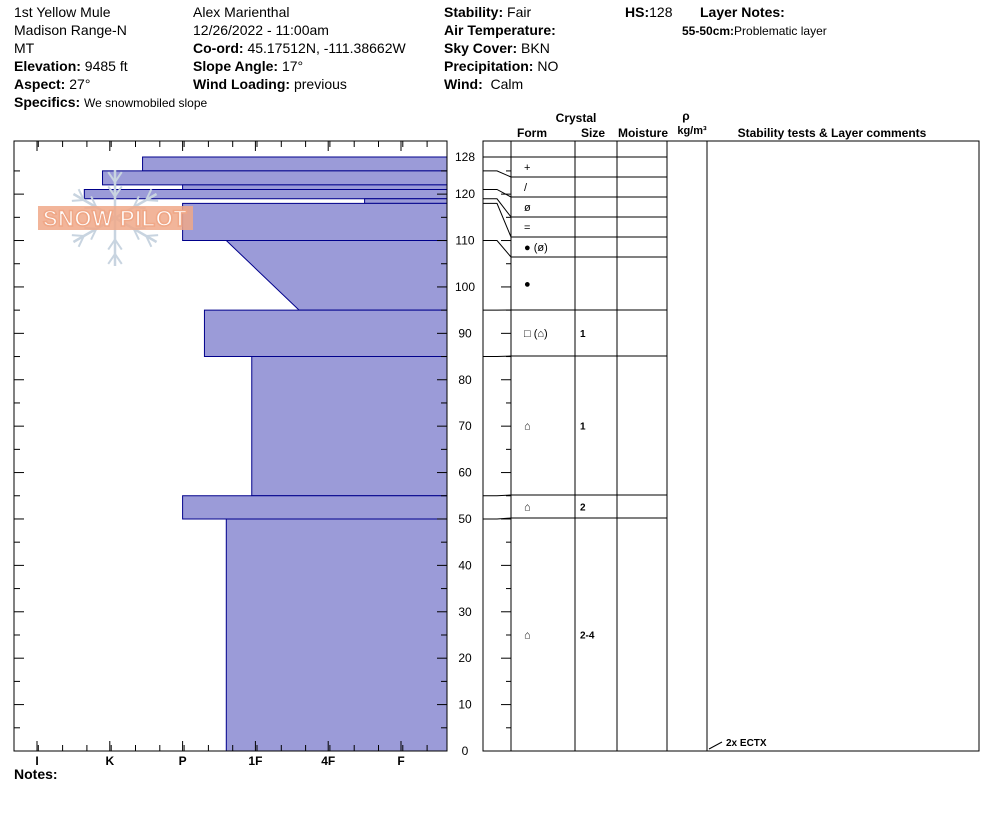  Describe the element at coordinates (465, 333) in the screenshot. I see `height-tick-label: 90` at that location.